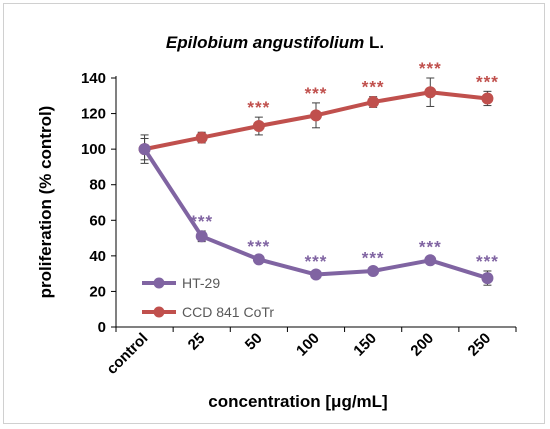  I want to click on x-tick-label: 50, so click(254, 342).